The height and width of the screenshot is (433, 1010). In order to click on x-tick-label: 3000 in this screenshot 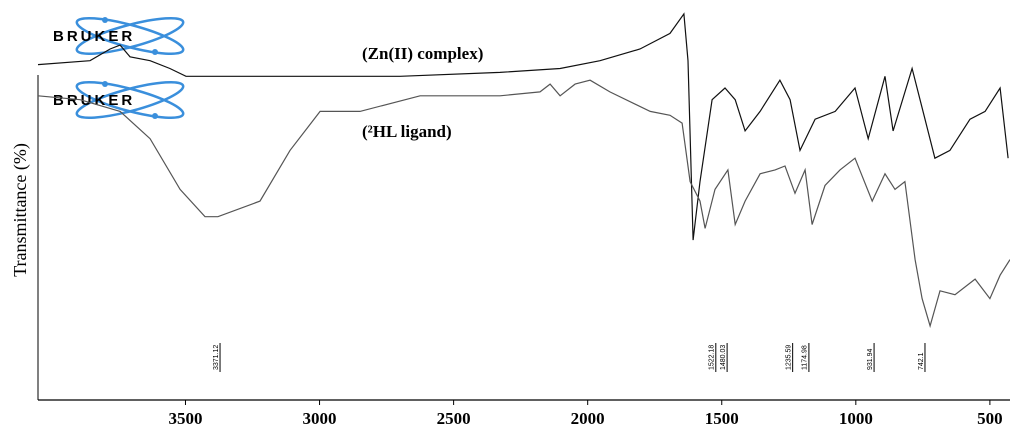, I will do `click(320, 418)`.